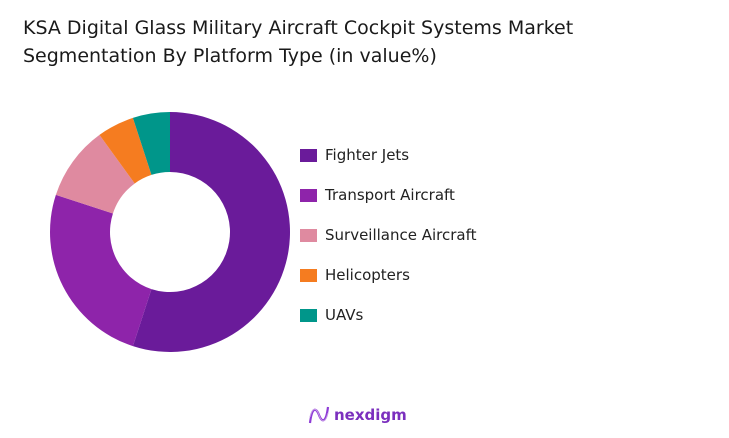 This screenshot has height=438, width=729. I want to click on slice-surveillance-aircraft, so click(95, 174).